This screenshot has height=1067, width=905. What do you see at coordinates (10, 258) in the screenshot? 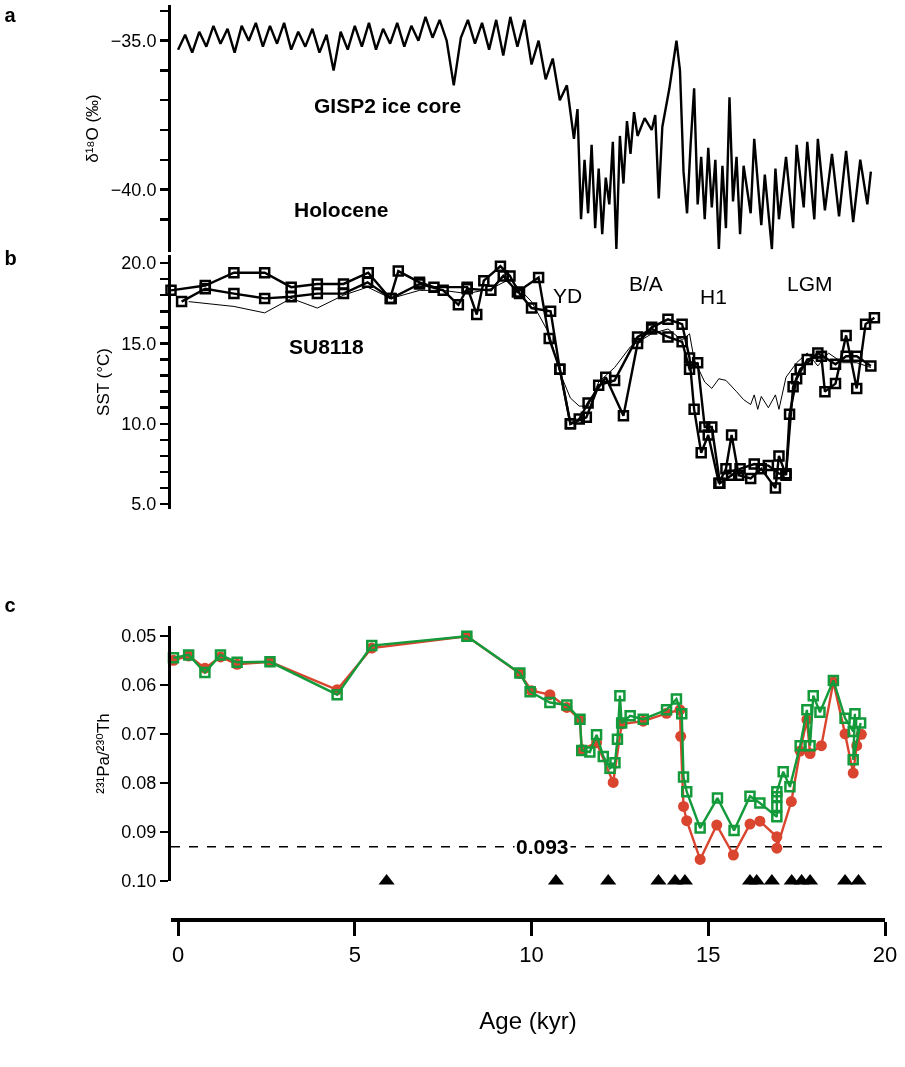
I see `text: b` at bounding box center [10, 258].